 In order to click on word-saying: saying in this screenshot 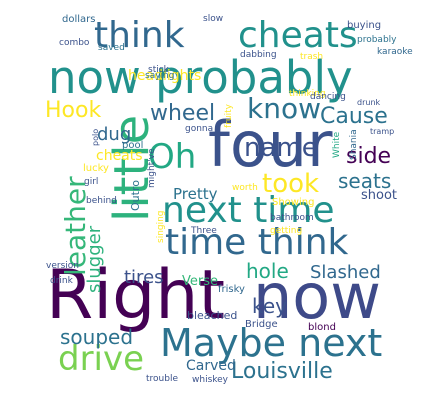, I will do `click(159, 76)`.